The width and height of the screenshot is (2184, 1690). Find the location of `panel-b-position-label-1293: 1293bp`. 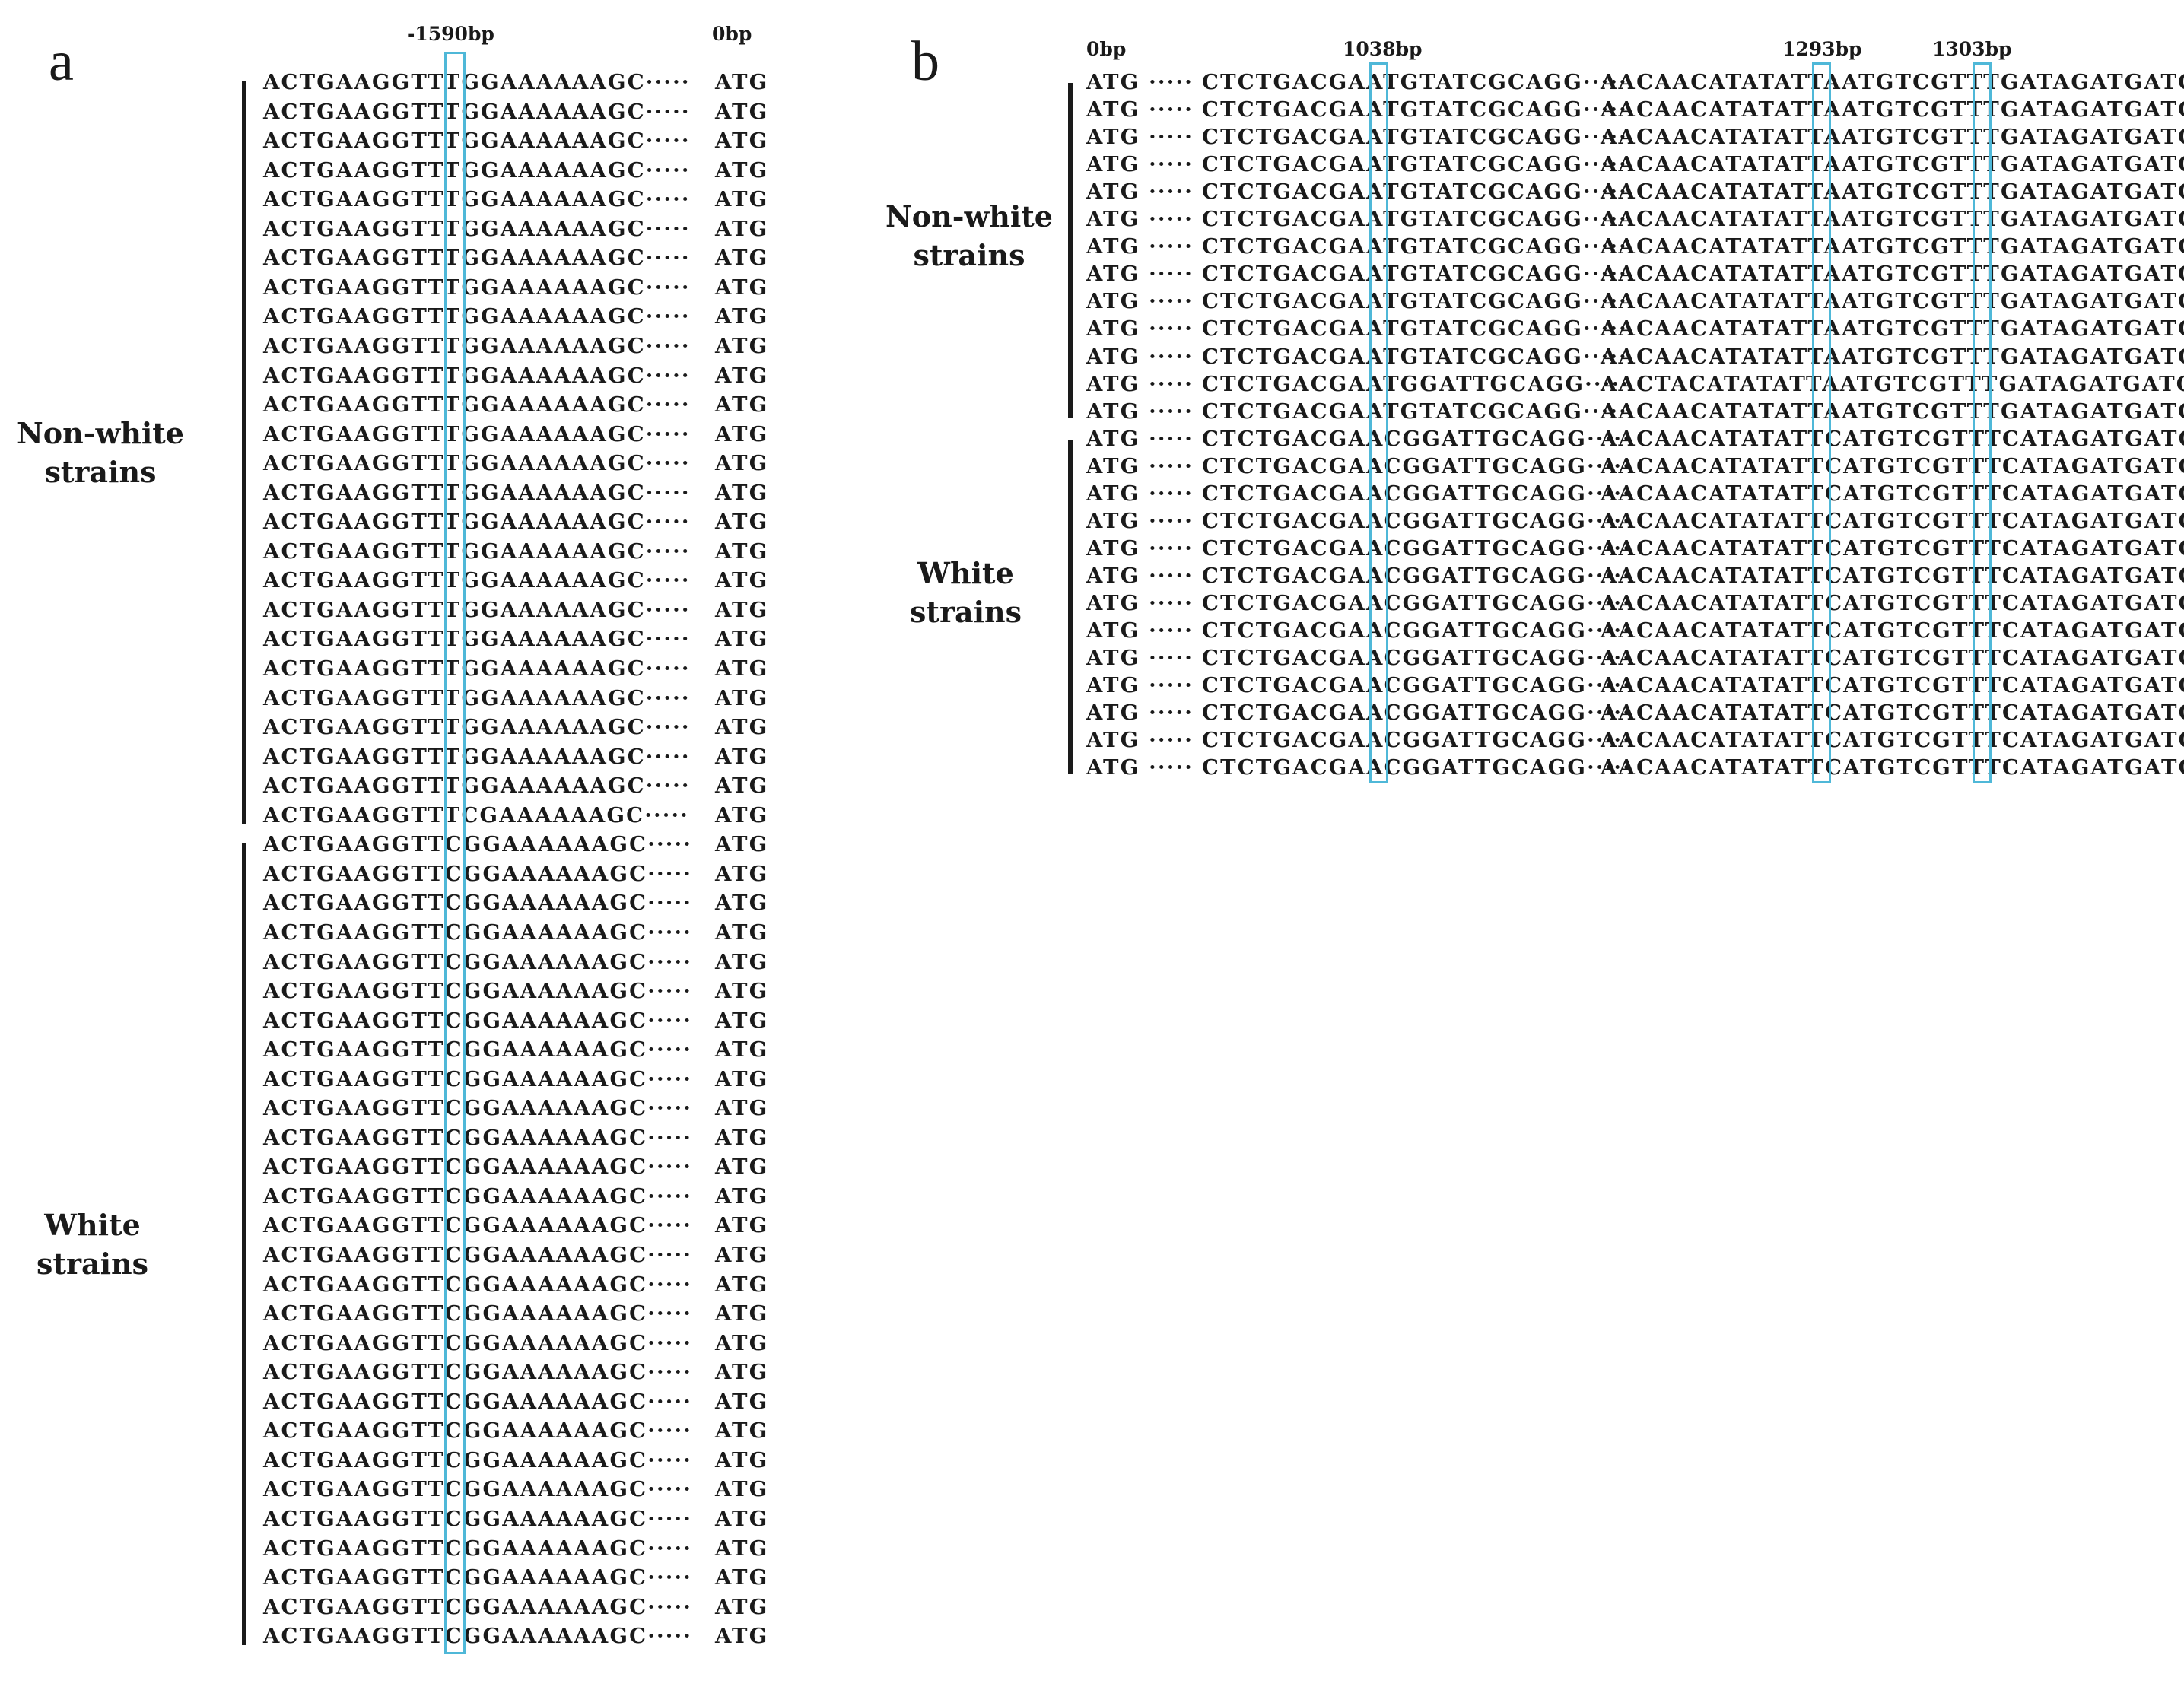

panel-b-position-label-1293: 1293bp is located at coordinates (1822, 49).